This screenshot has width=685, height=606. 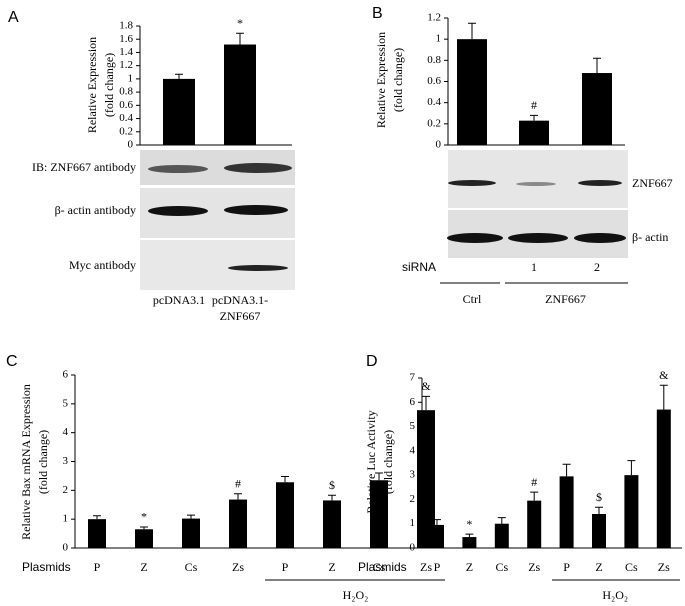 I want to click on y-tick-label: 6, so click(x=413, y=402).